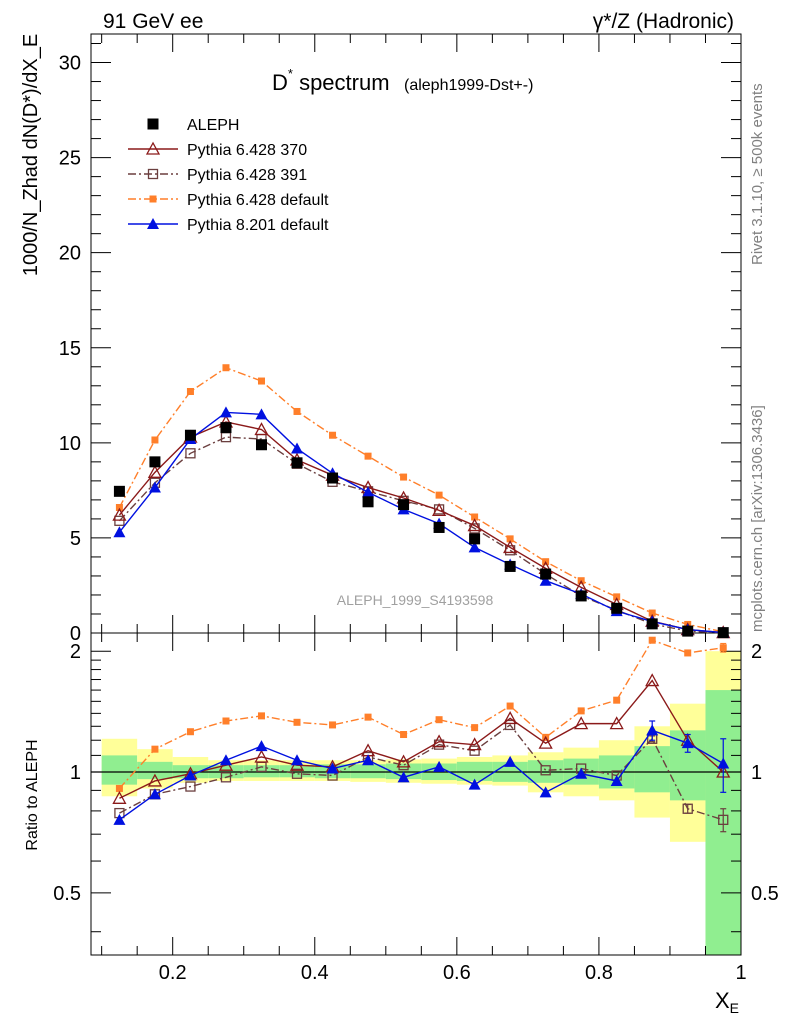  What do you see at coordinates (153, 148) in the screenshot?
I see `legend-marker-p370` at bounding box center [153, 148].